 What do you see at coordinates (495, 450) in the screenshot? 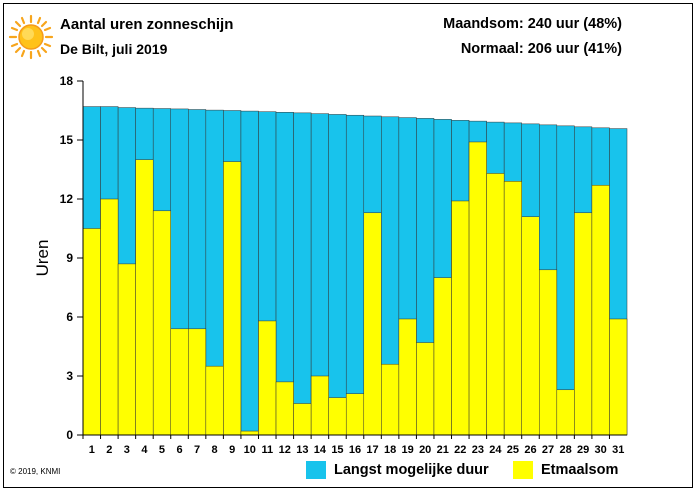
I see `x-tick-label: 24` at bounding box center [495, 450].